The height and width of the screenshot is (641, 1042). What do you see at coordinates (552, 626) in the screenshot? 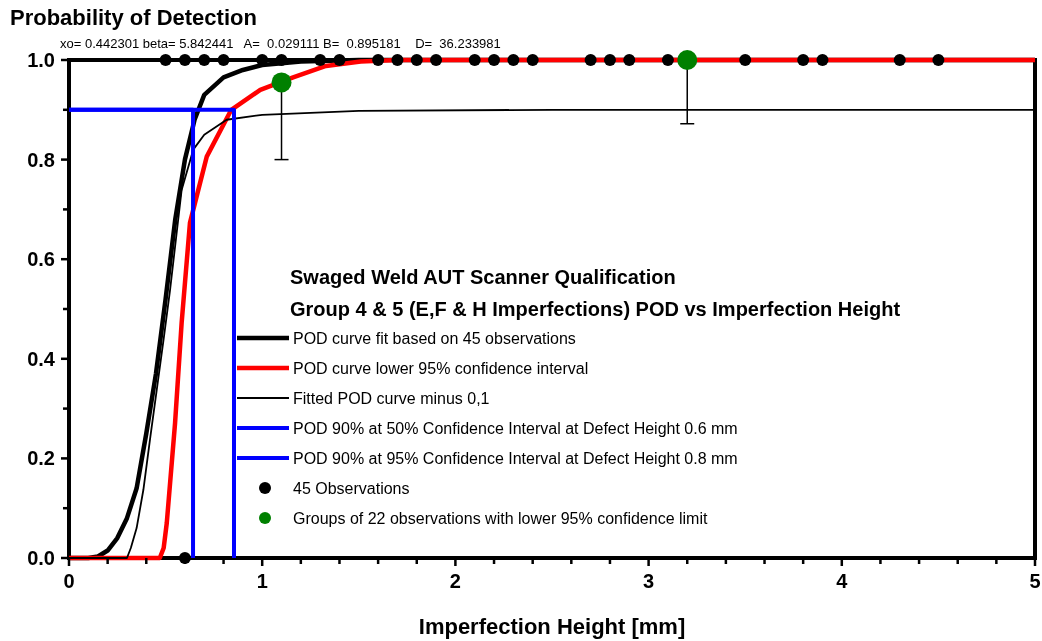
I see `x-axis-title: Imperfection Height [mm]` at bounding box center [552, 626].